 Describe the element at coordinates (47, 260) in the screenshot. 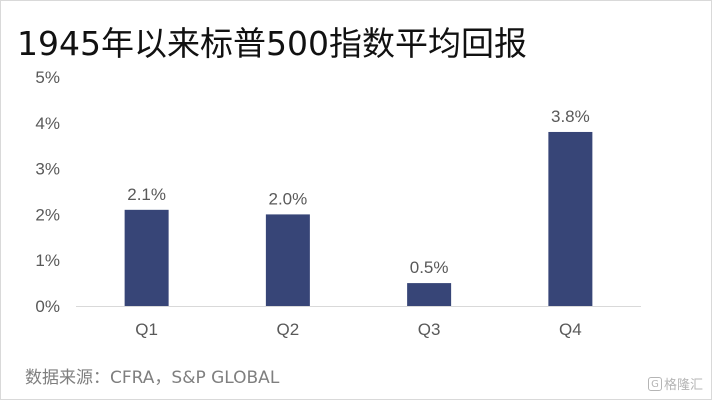

I see `y-tick-label: 1%` at that location.